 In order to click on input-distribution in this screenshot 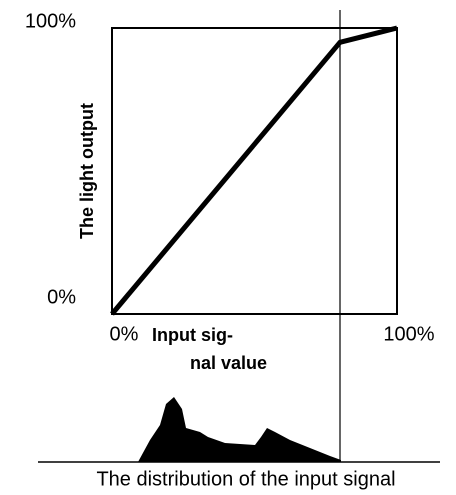, I will do `click(239, 429)`.